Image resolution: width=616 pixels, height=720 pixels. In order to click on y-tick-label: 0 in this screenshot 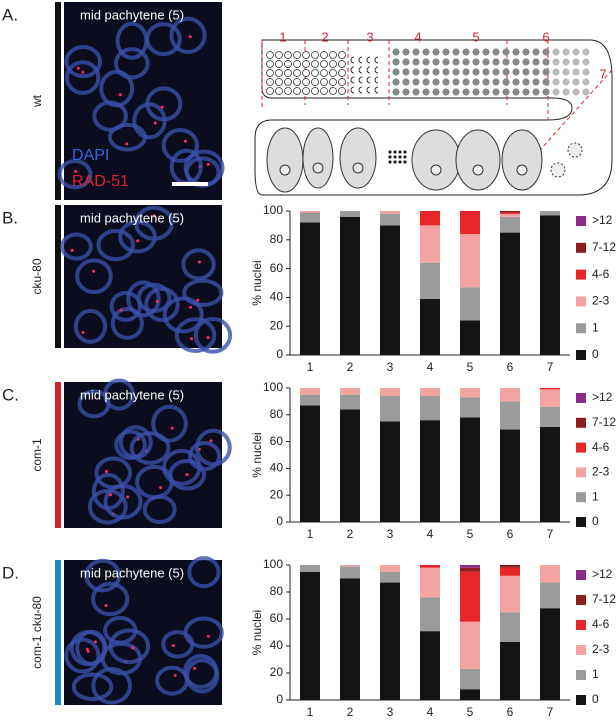, I will do `click(279, 521)`.